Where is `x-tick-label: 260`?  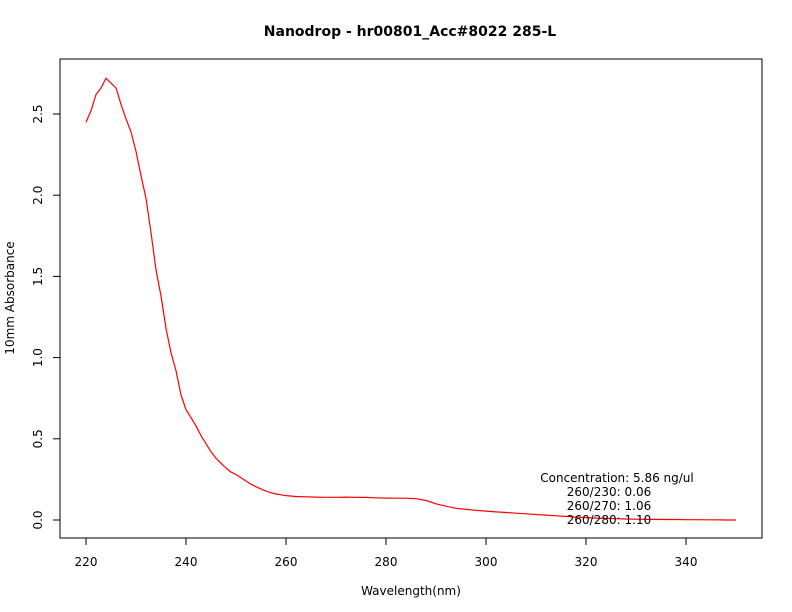 x-tick-label: 260 is located at coordinates (286, 562).